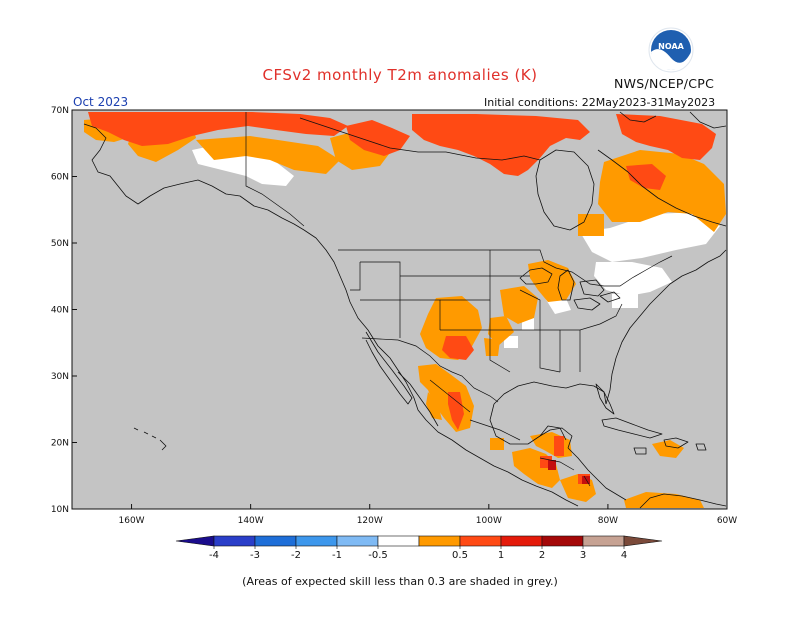 The image size is (800, 618). I want to click on colorbar-label: -0.5, so click(378, 555).